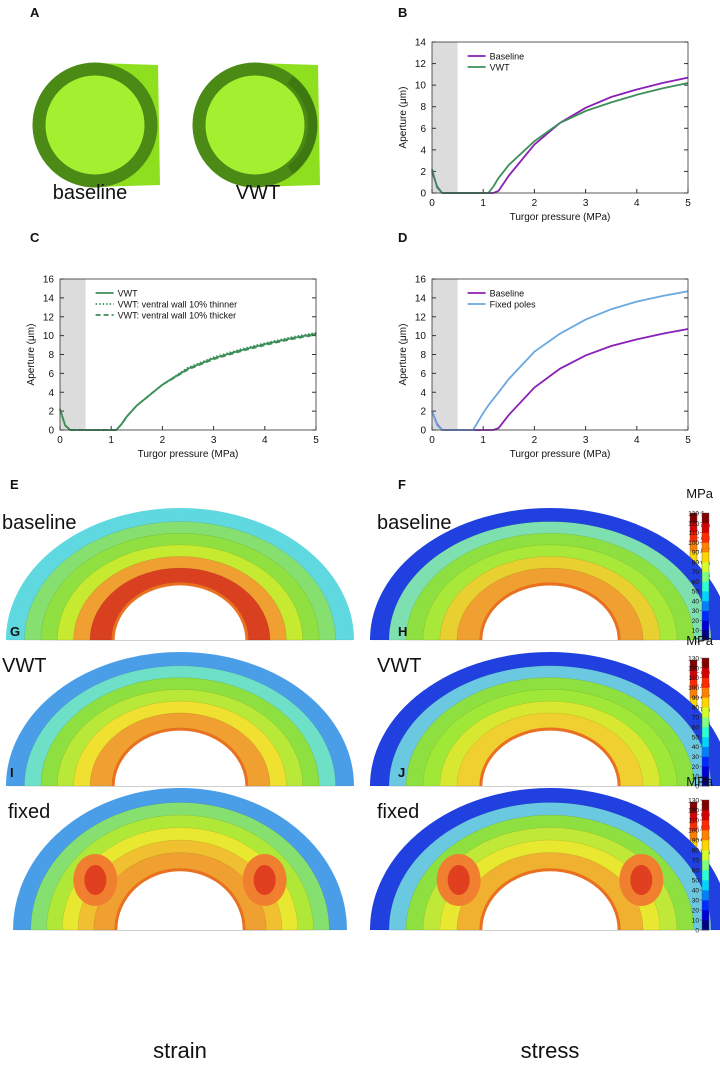 This screenshot has height=1071, width=720. Describe the element at coordinates (73, 354) in the screenshot. I see `shaded-region` at that location.